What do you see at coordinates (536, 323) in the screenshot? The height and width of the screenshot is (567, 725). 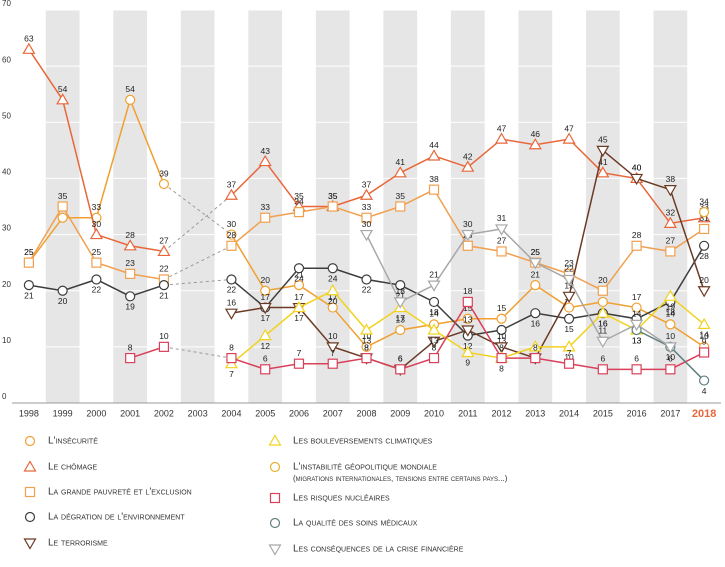 I see `data-label: 16` at bounding box center [536, 323].